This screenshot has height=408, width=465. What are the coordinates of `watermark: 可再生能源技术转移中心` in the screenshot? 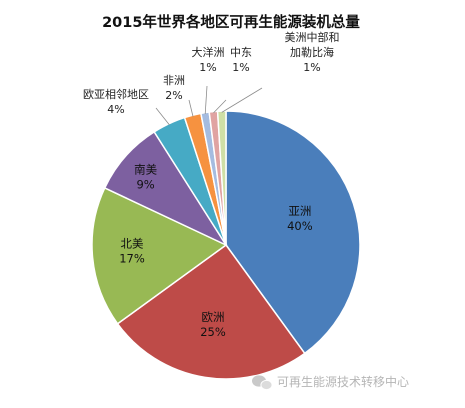 It's located at (330, 382).